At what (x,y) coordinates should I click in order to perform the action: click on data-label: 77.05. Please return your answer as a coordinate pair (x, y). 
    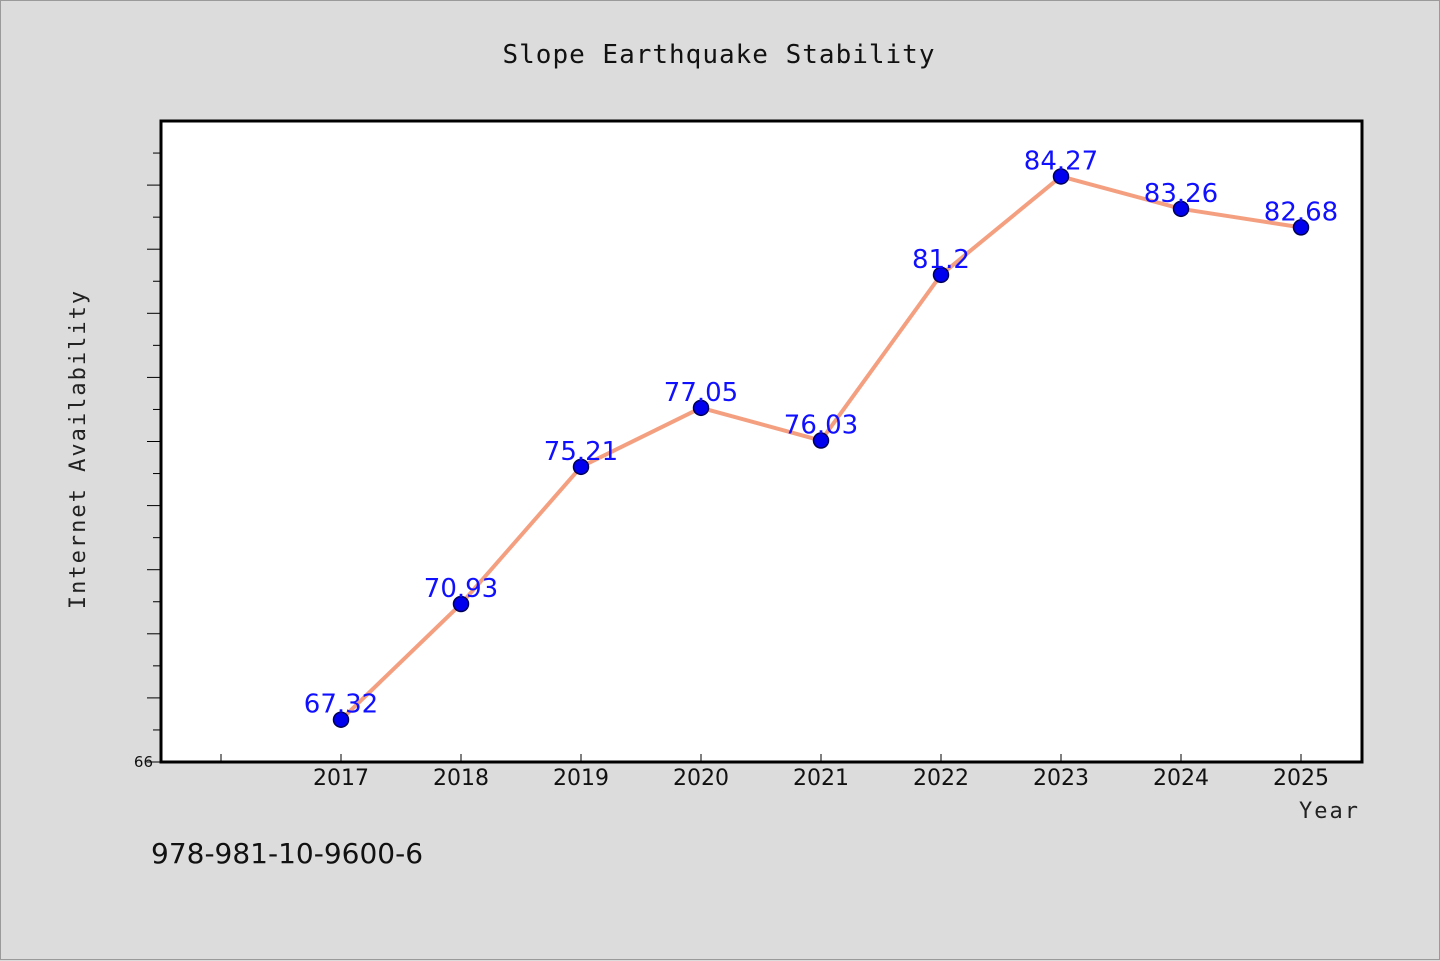
    Looking at the image, I should click on (701, 393).